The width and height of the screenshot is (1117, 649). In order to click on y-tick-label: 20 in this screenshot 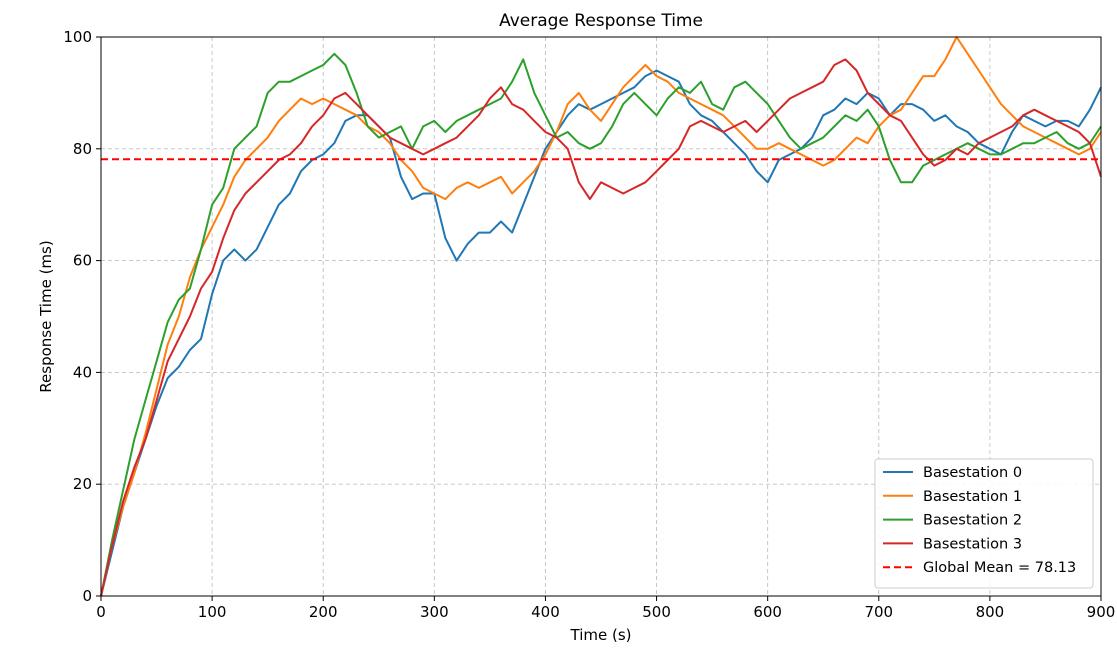, I will do `click(82, 484)`.